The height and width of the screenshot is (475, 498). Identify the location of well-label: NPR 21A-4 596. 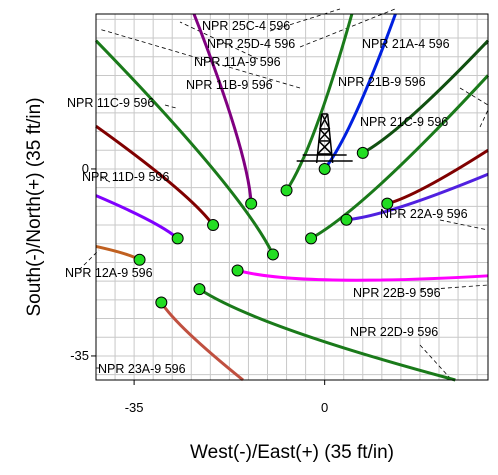
(406, 44).